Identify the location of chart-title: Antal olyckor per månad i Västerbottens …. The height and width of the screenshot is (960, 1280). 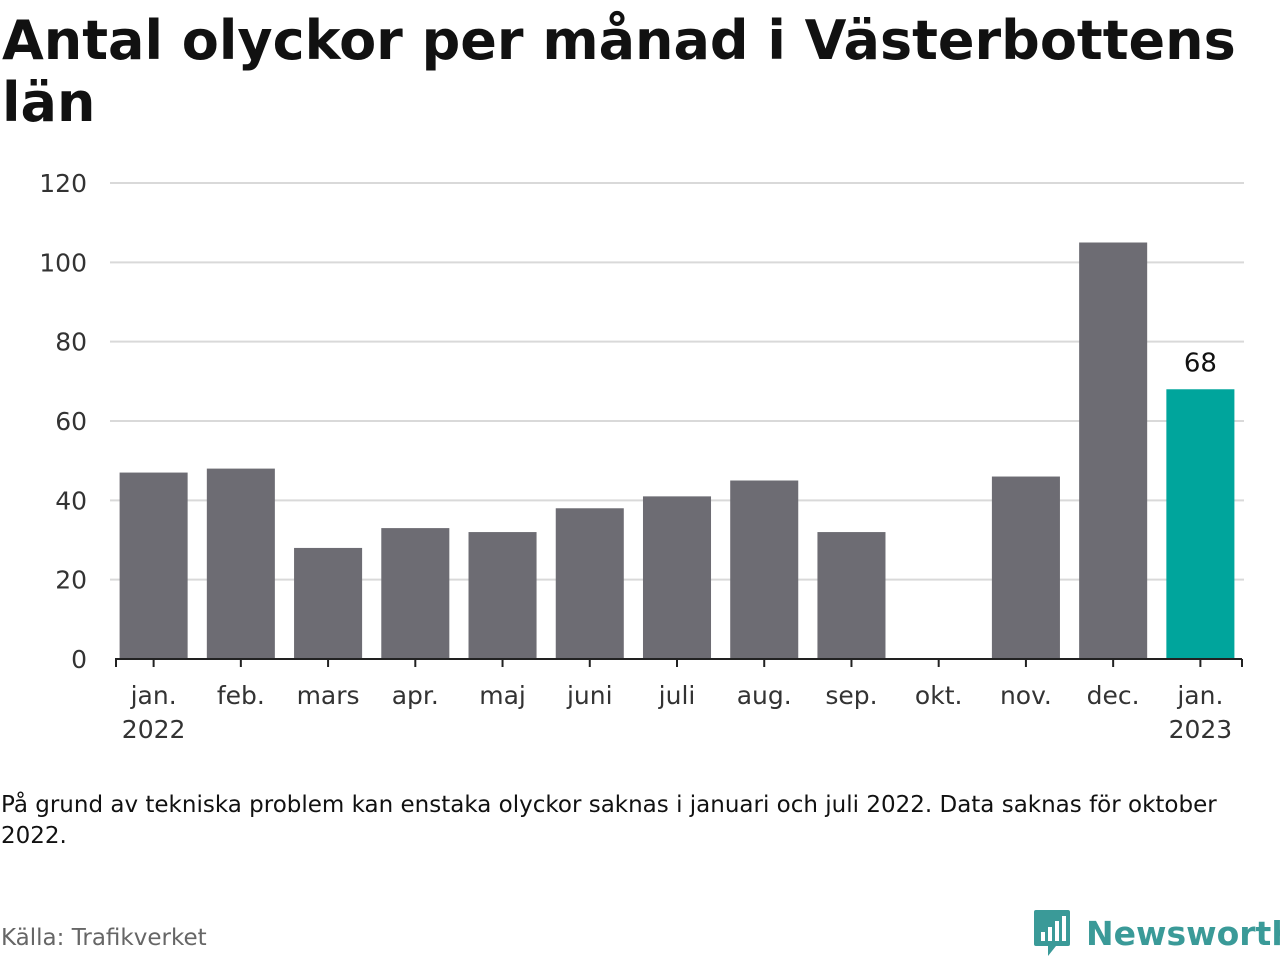
(619, 71).